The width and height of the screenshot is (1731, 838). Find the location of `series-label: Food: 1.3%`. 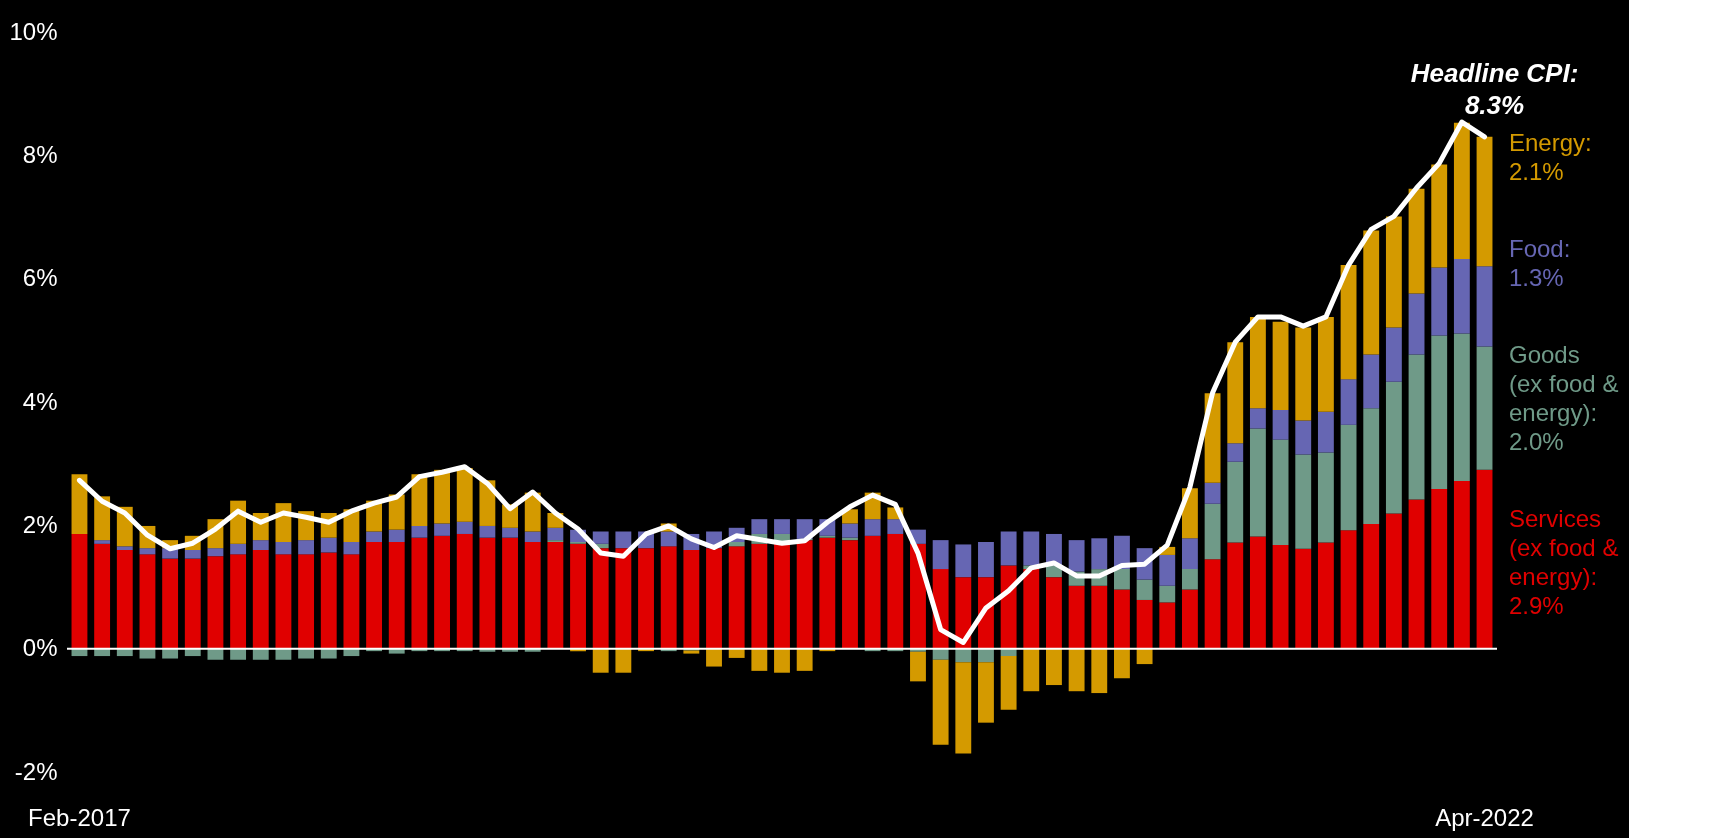

series-label: Food: 1.3% is located at coordinates (1540, 263).